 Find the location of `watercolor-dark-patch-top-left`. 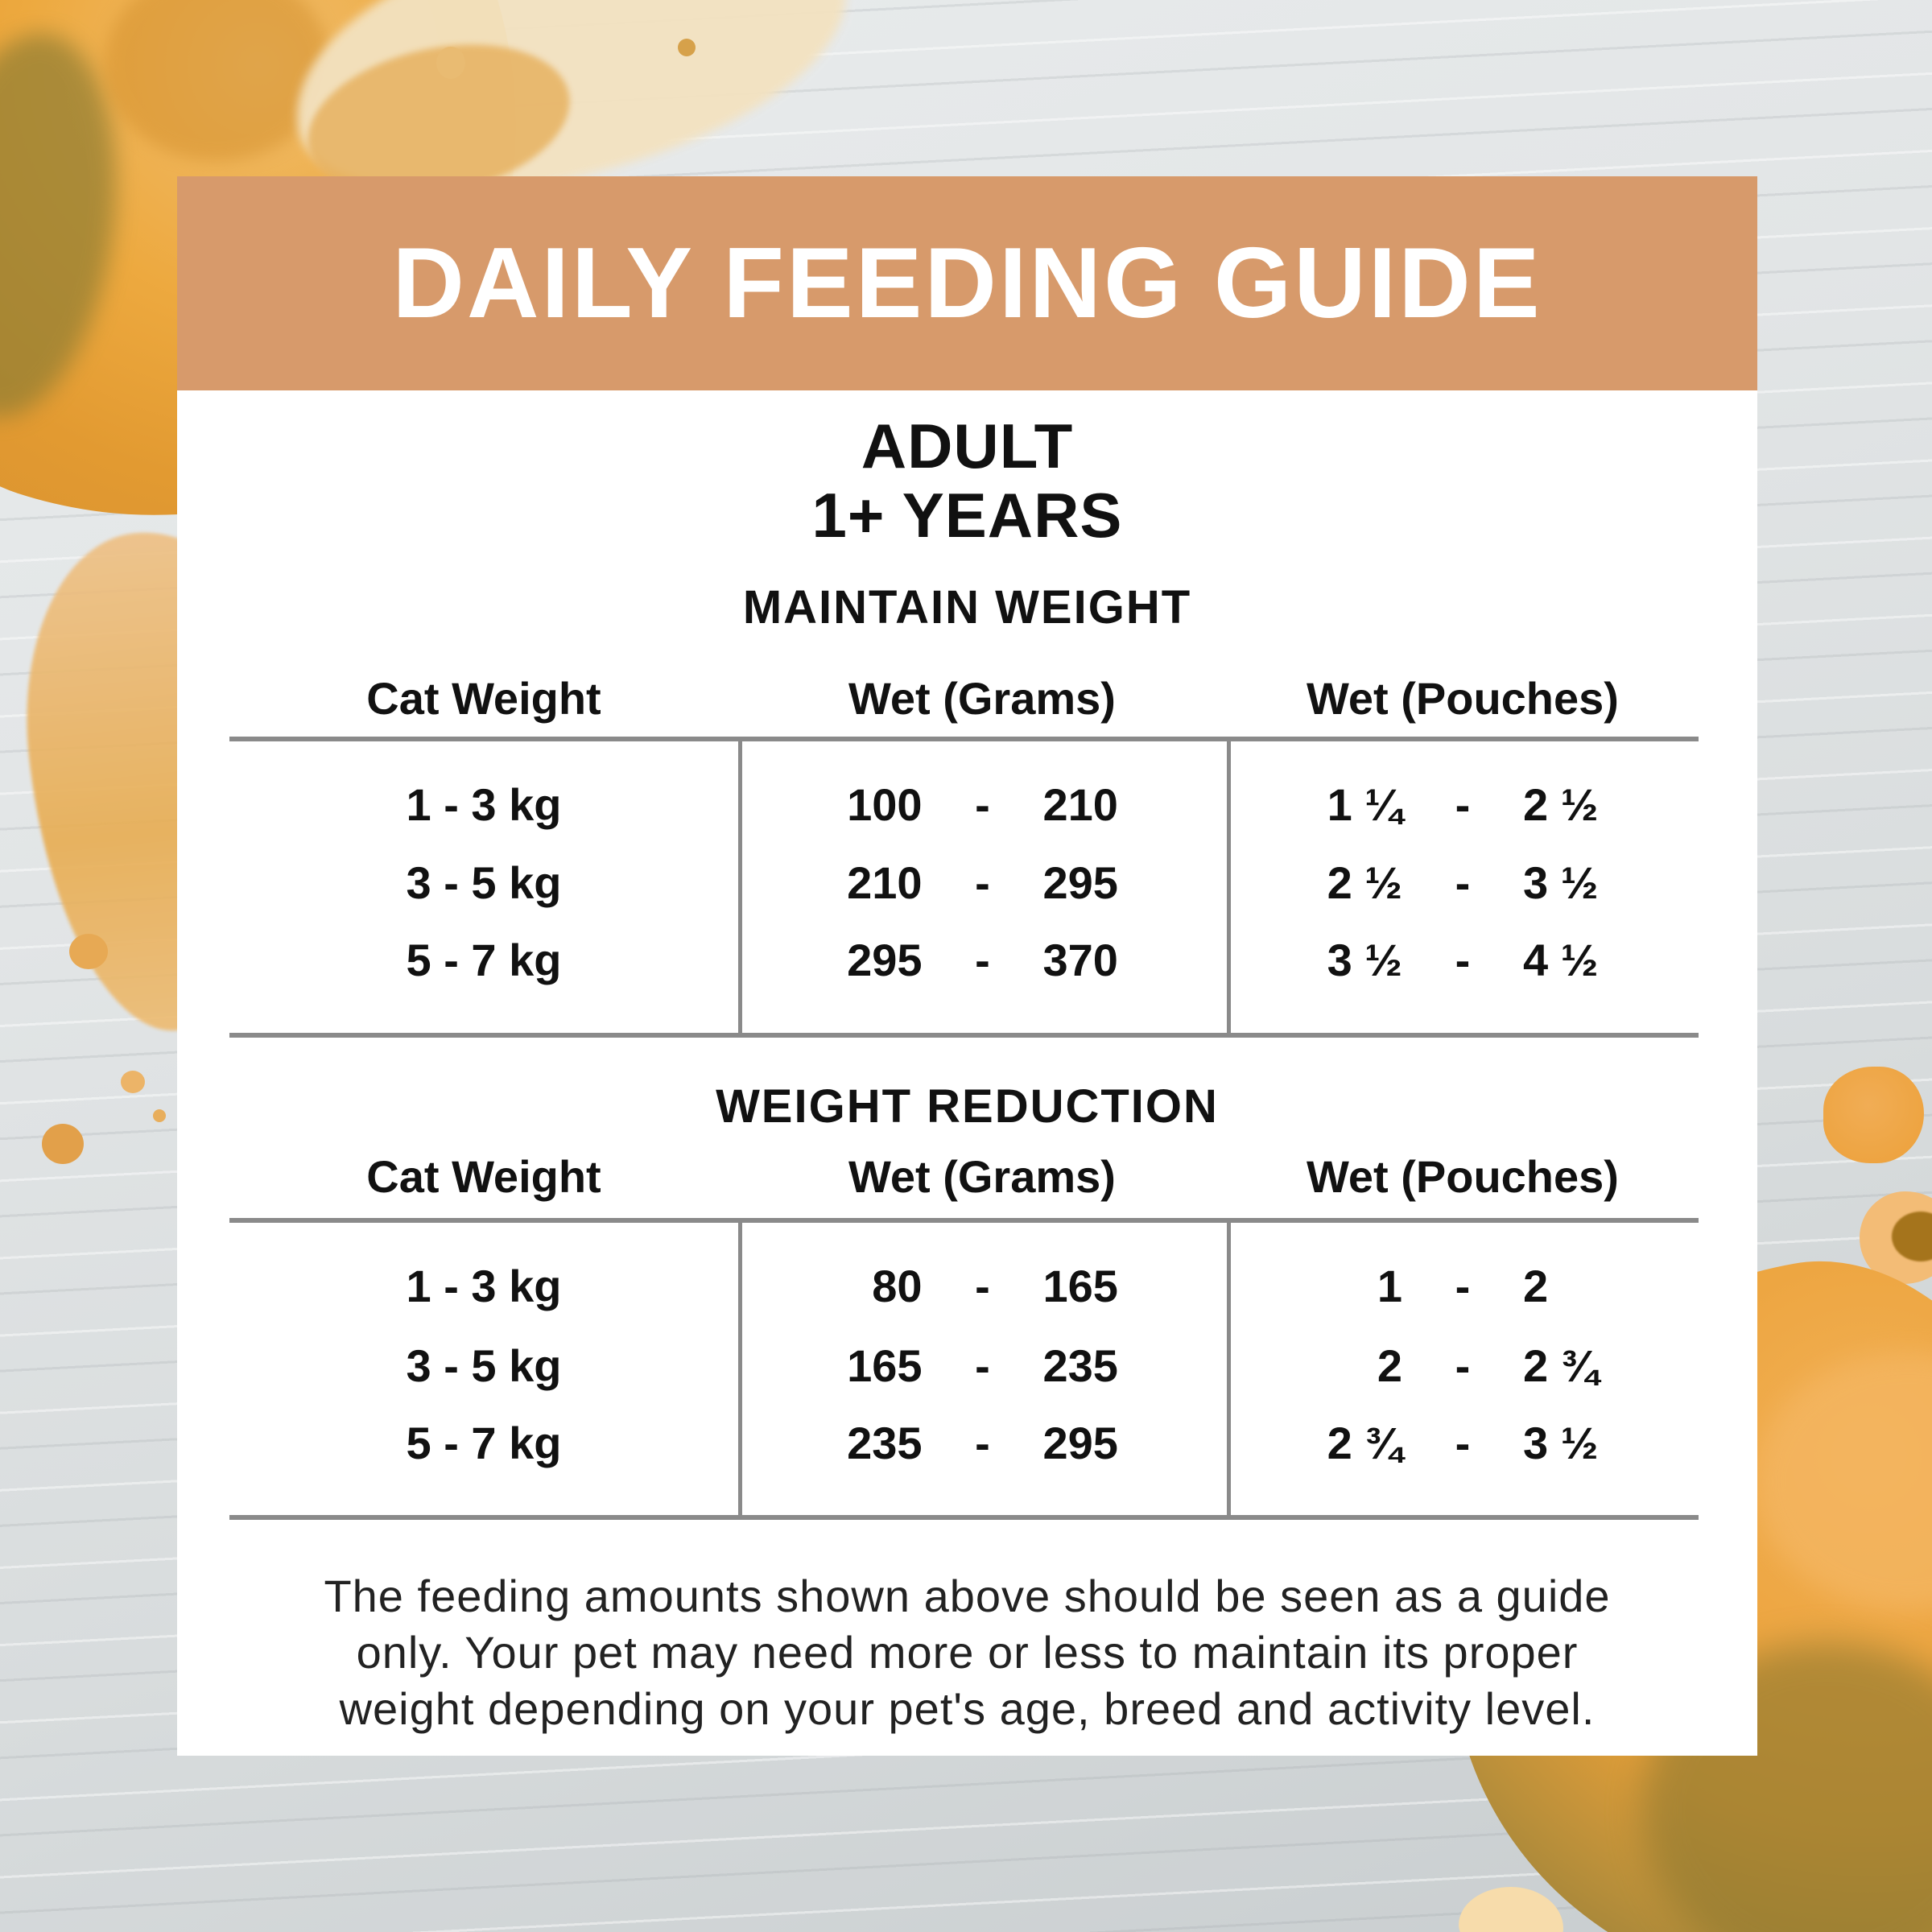

watercolor-dark-patch-top-left is located at coordinates (217, 80).